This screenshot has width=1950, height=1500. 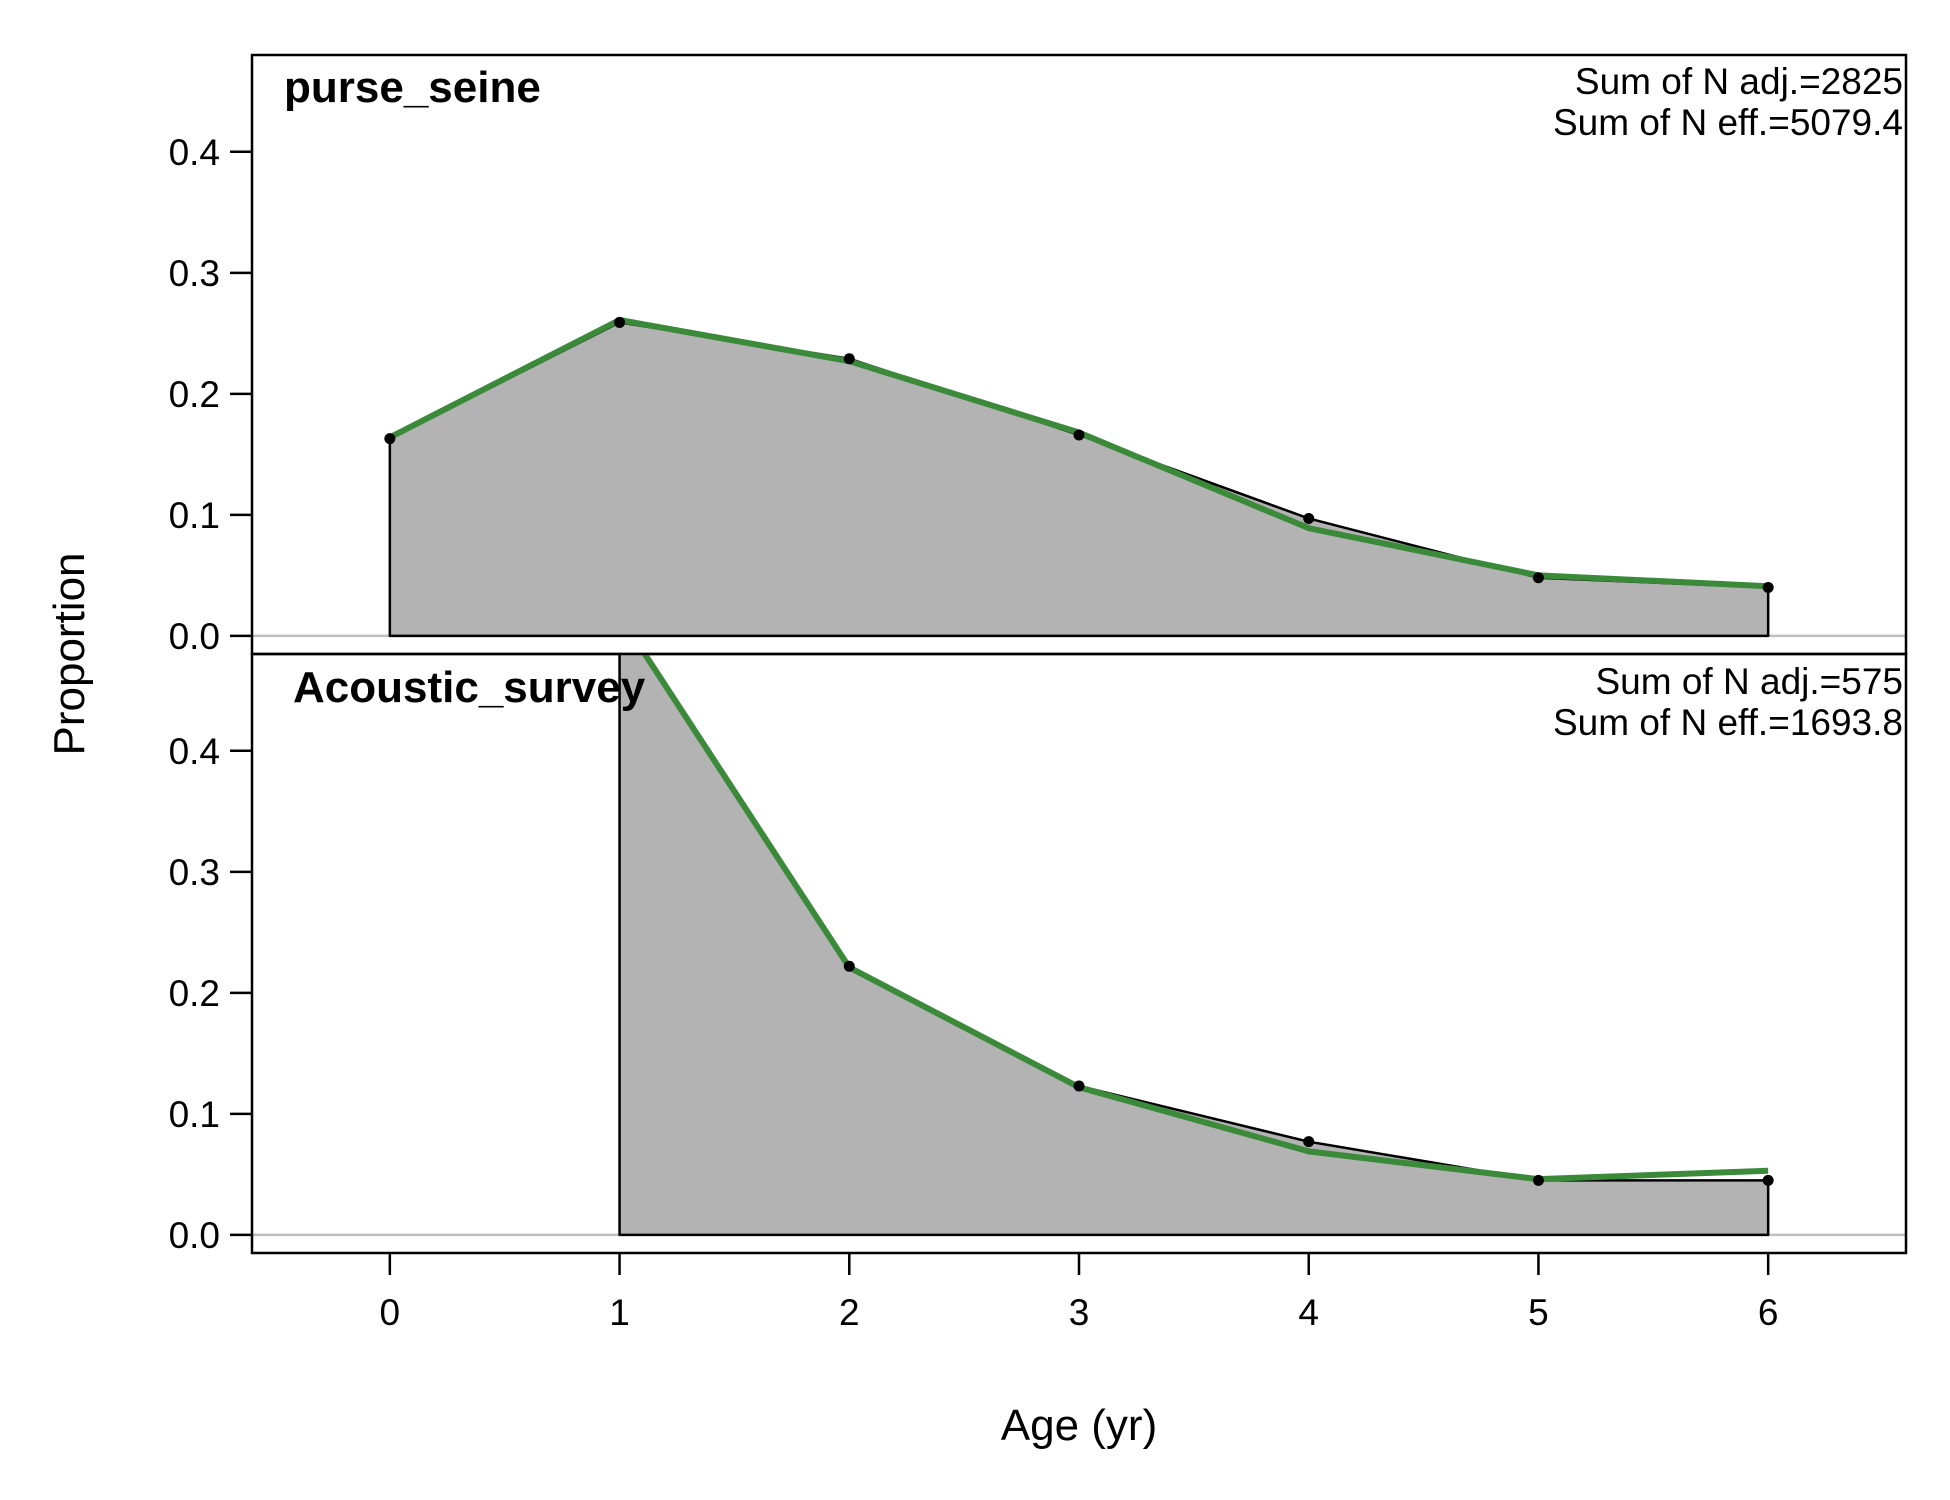 What do you see at coordinates (619, 1312) in the screenshot?
I see `x-tick-label: 1` at bounding box center [619, 1312].